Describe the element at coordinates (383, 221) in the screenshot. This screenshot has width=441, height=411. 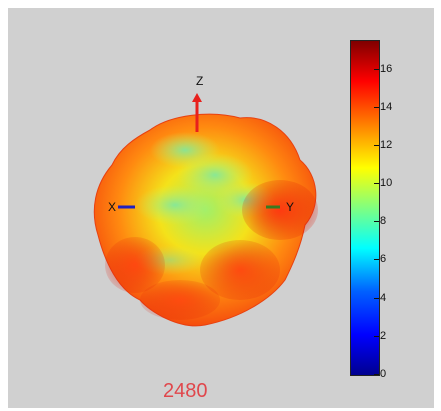
I see `colorbar-tick-label: 8` at that location.